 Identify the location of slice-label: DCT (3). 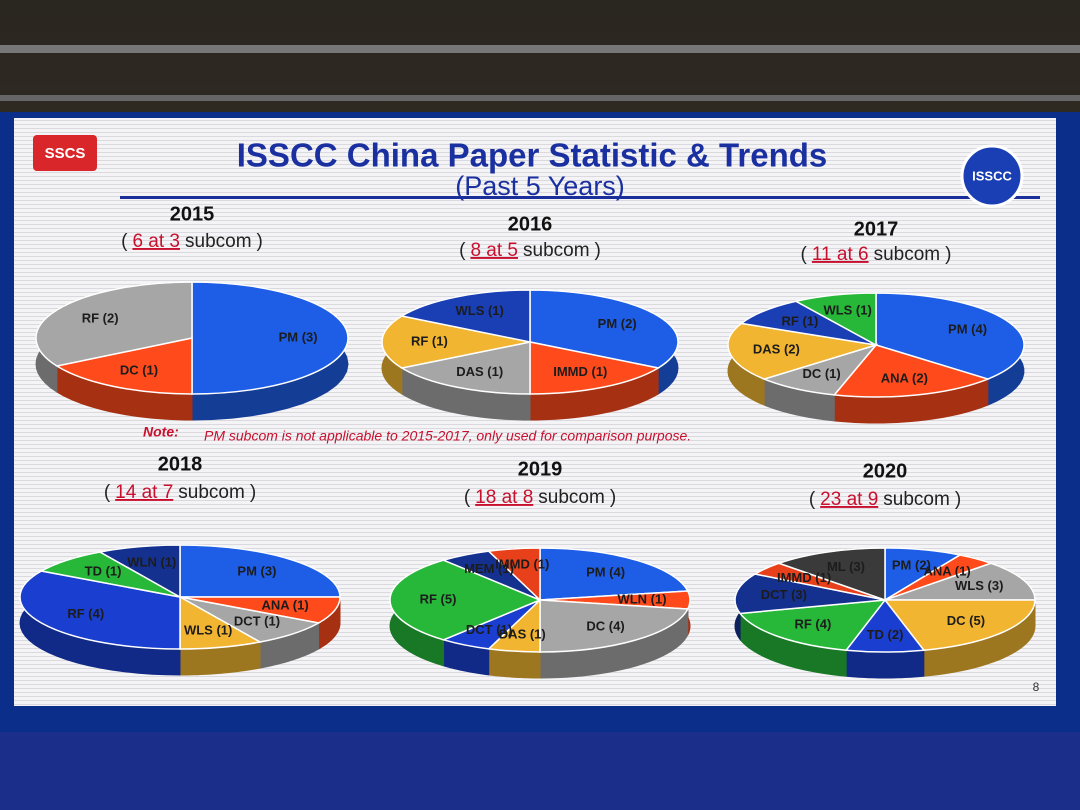
(784, 594).